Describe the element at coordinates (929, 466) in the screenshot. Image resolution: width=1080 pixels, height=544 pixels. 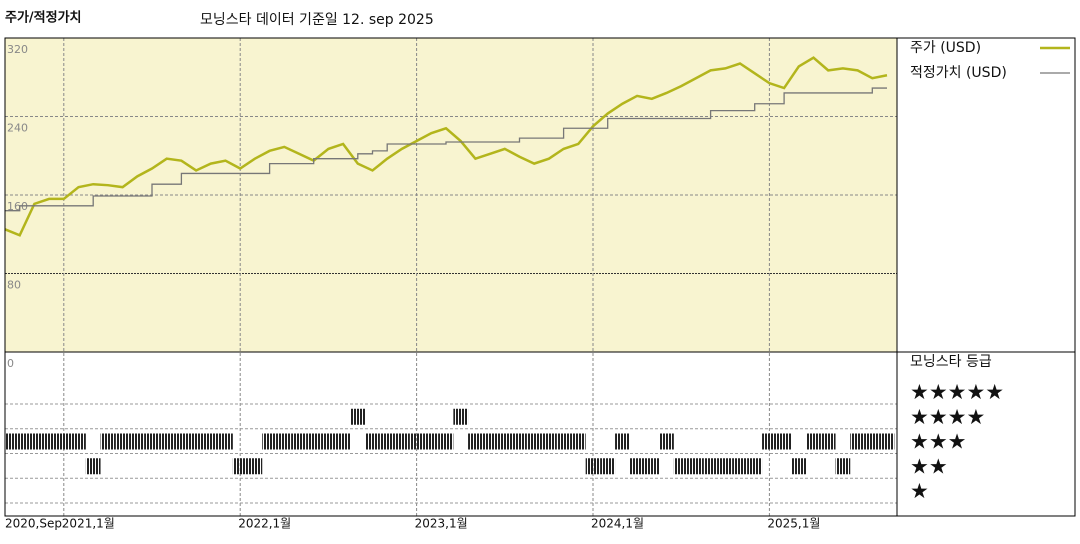
I see `rating-label: ★★` at that location.